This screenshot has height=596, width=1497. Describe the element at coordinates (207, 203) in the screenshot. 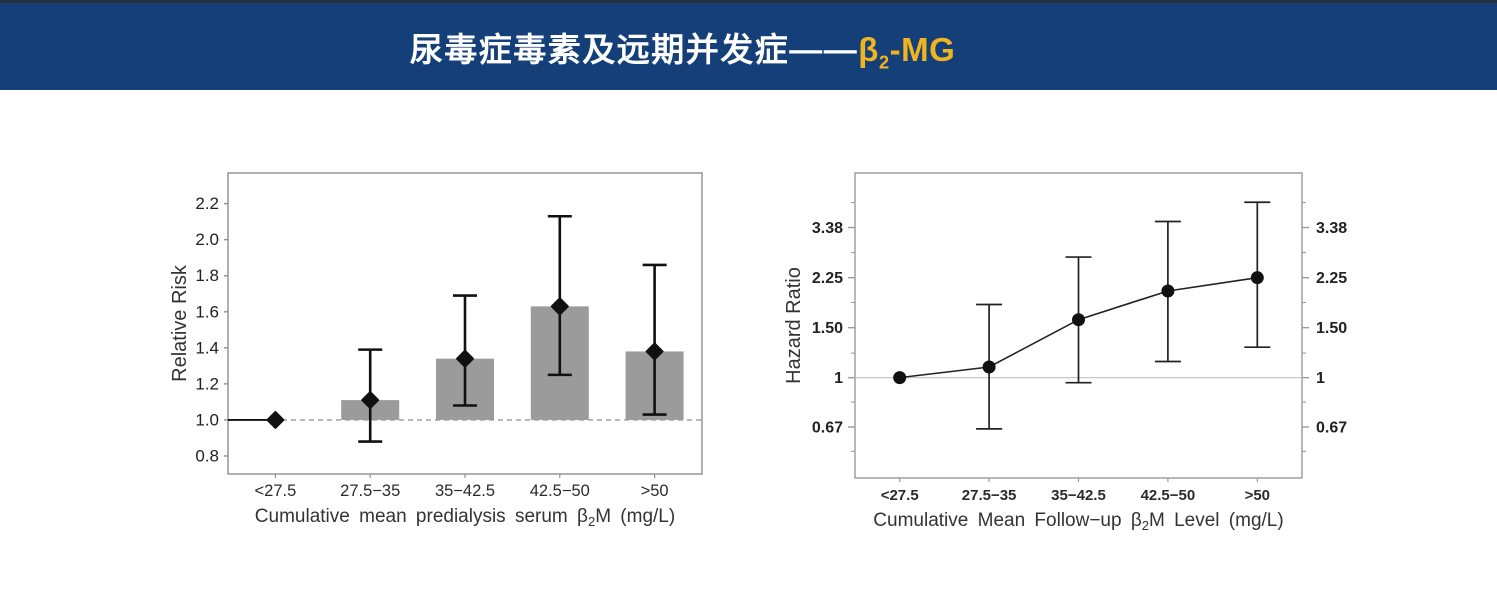

I see `y-tick-label: 2.2` at that location.